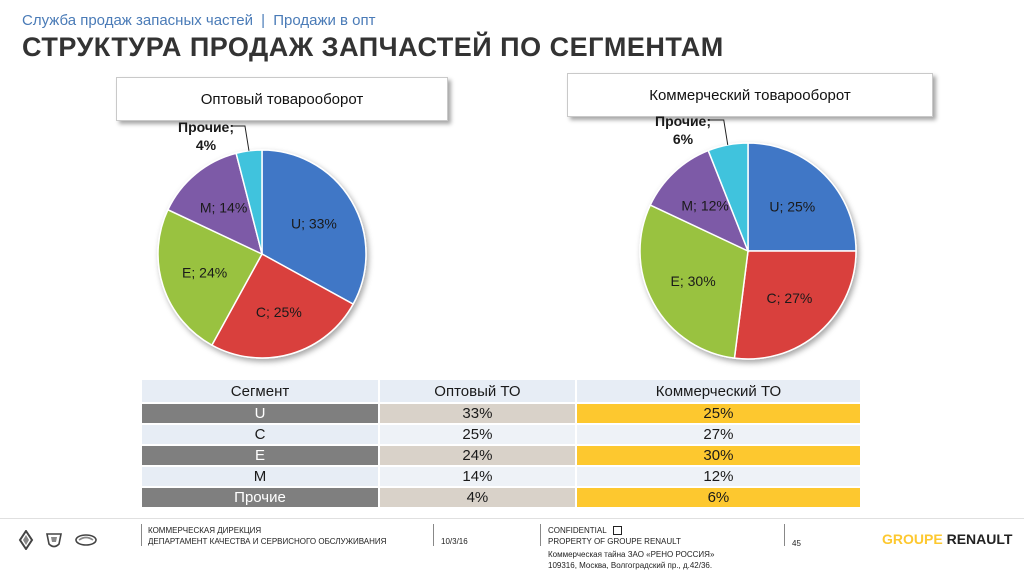 This screenshot has height=576, width=1024. Describe the element at coordinates (718, 455) in the screenshot. I see `commercial-cell: 30%` at that location.